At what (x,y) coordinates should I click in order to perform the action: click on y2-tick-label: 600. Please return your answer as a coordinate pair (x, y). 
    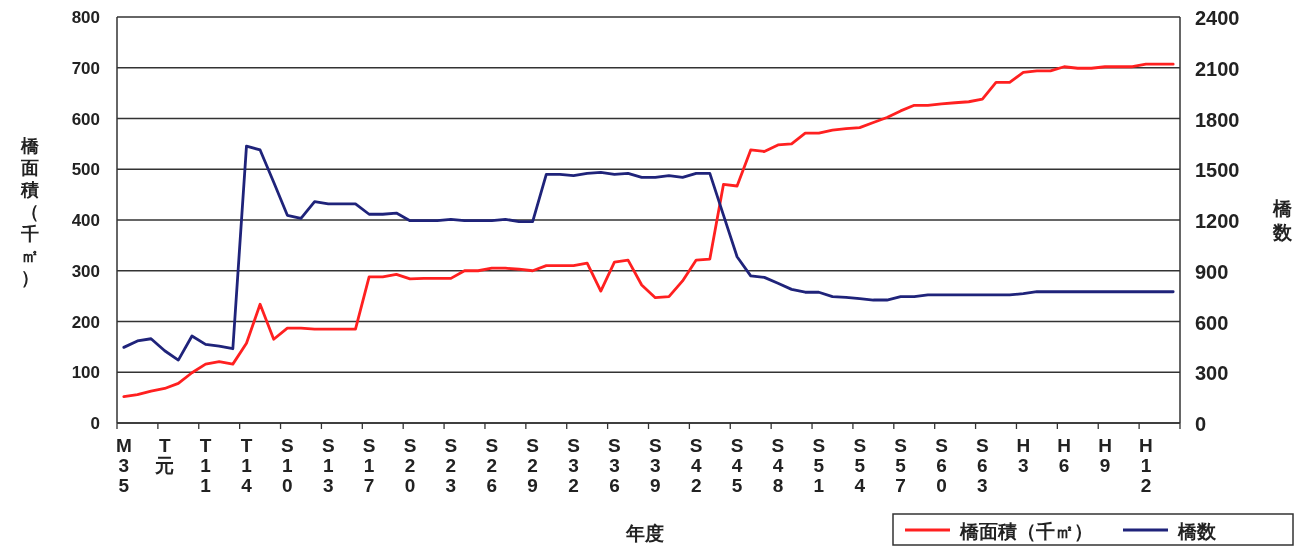
    Looking at the image, I should click on (1212, 322).